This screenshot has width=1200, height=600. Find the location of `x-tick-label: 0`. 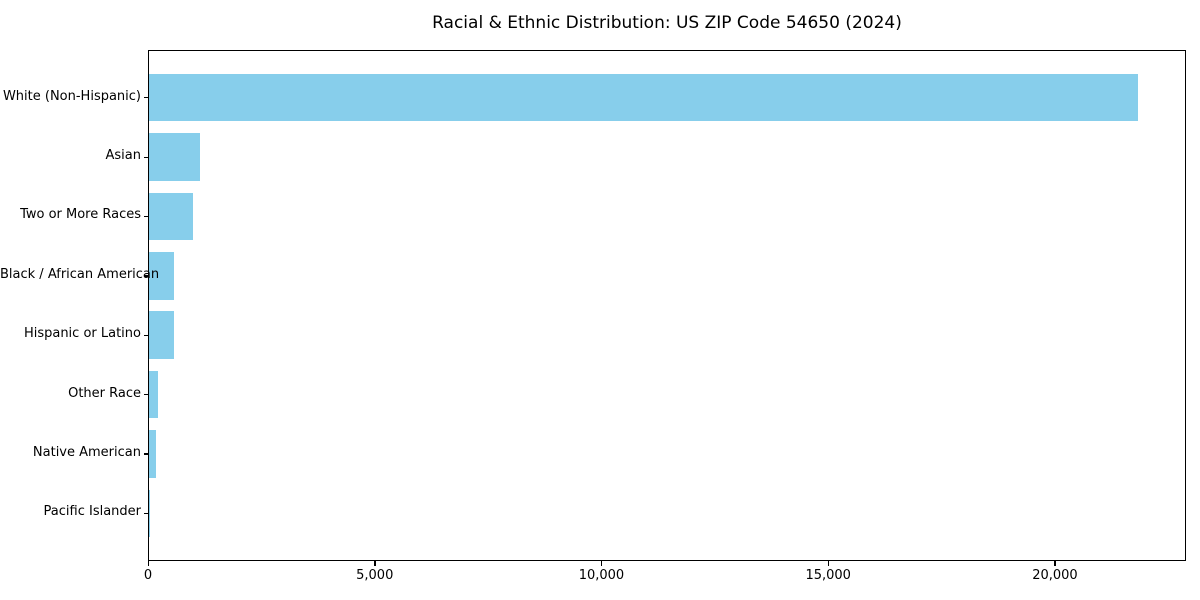

x-tick-label: 0 is located at coordinates (148, 575).